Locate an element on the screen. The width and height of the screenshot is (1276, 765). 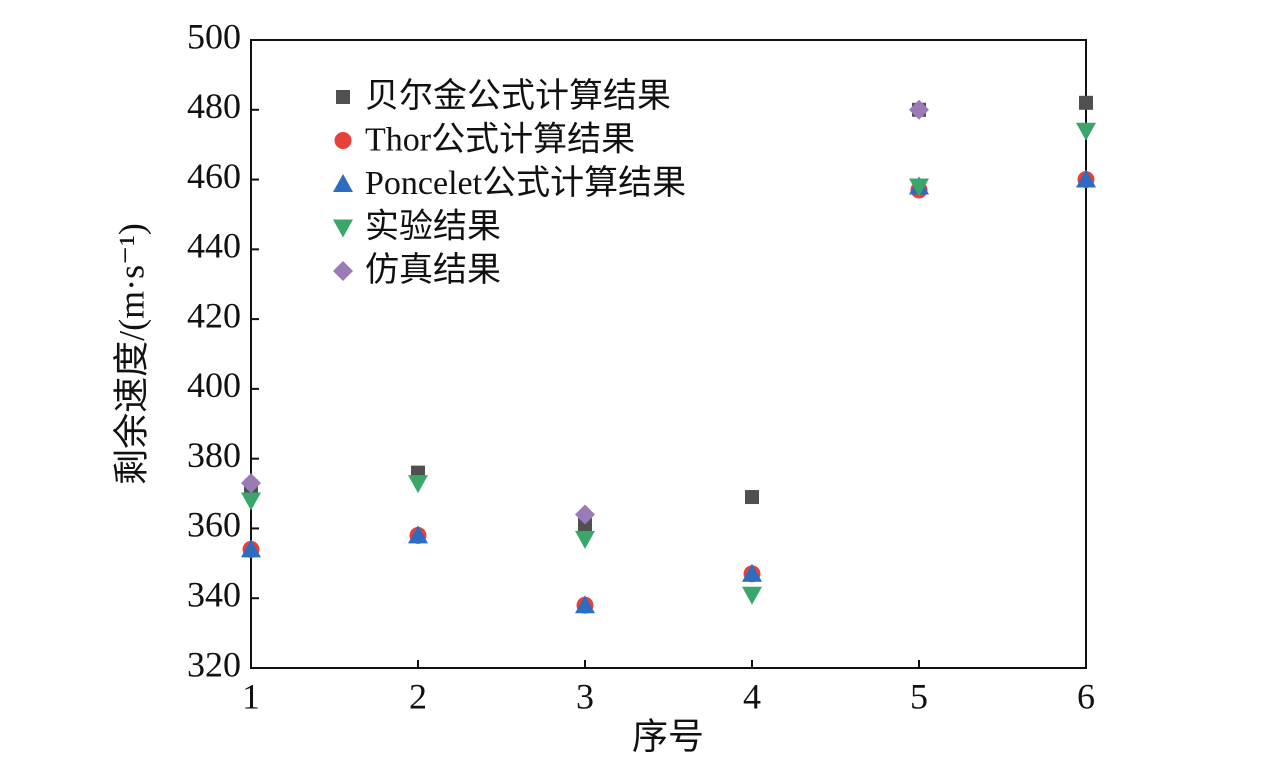
y-tick-label: 420 is located at coordinates (214, 315).